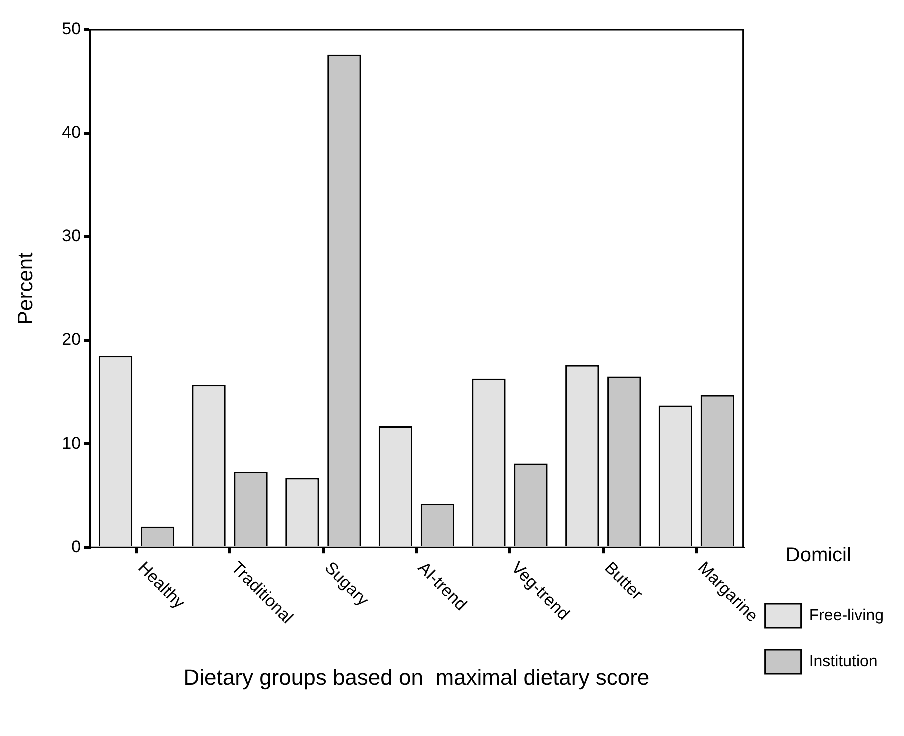  Describe the element at coordinates (72, 132) in the screenshot. I see `y-tick-label: 40` at that location.